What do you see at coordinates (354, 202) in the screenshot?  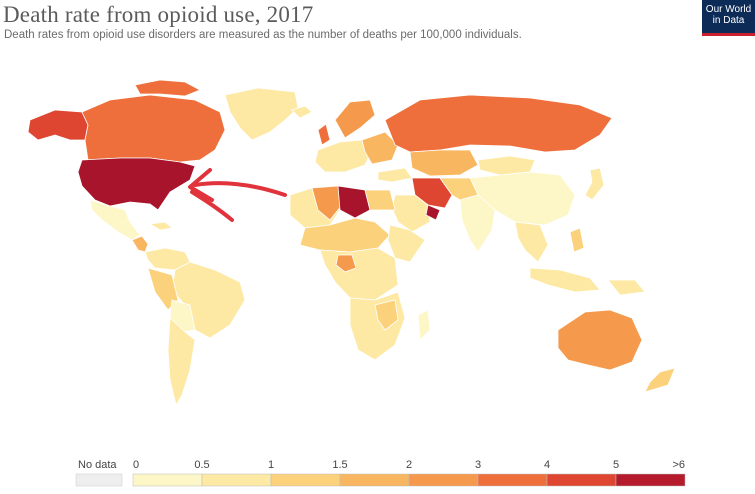 I see `region-libya` at bounding box center [354, 202].